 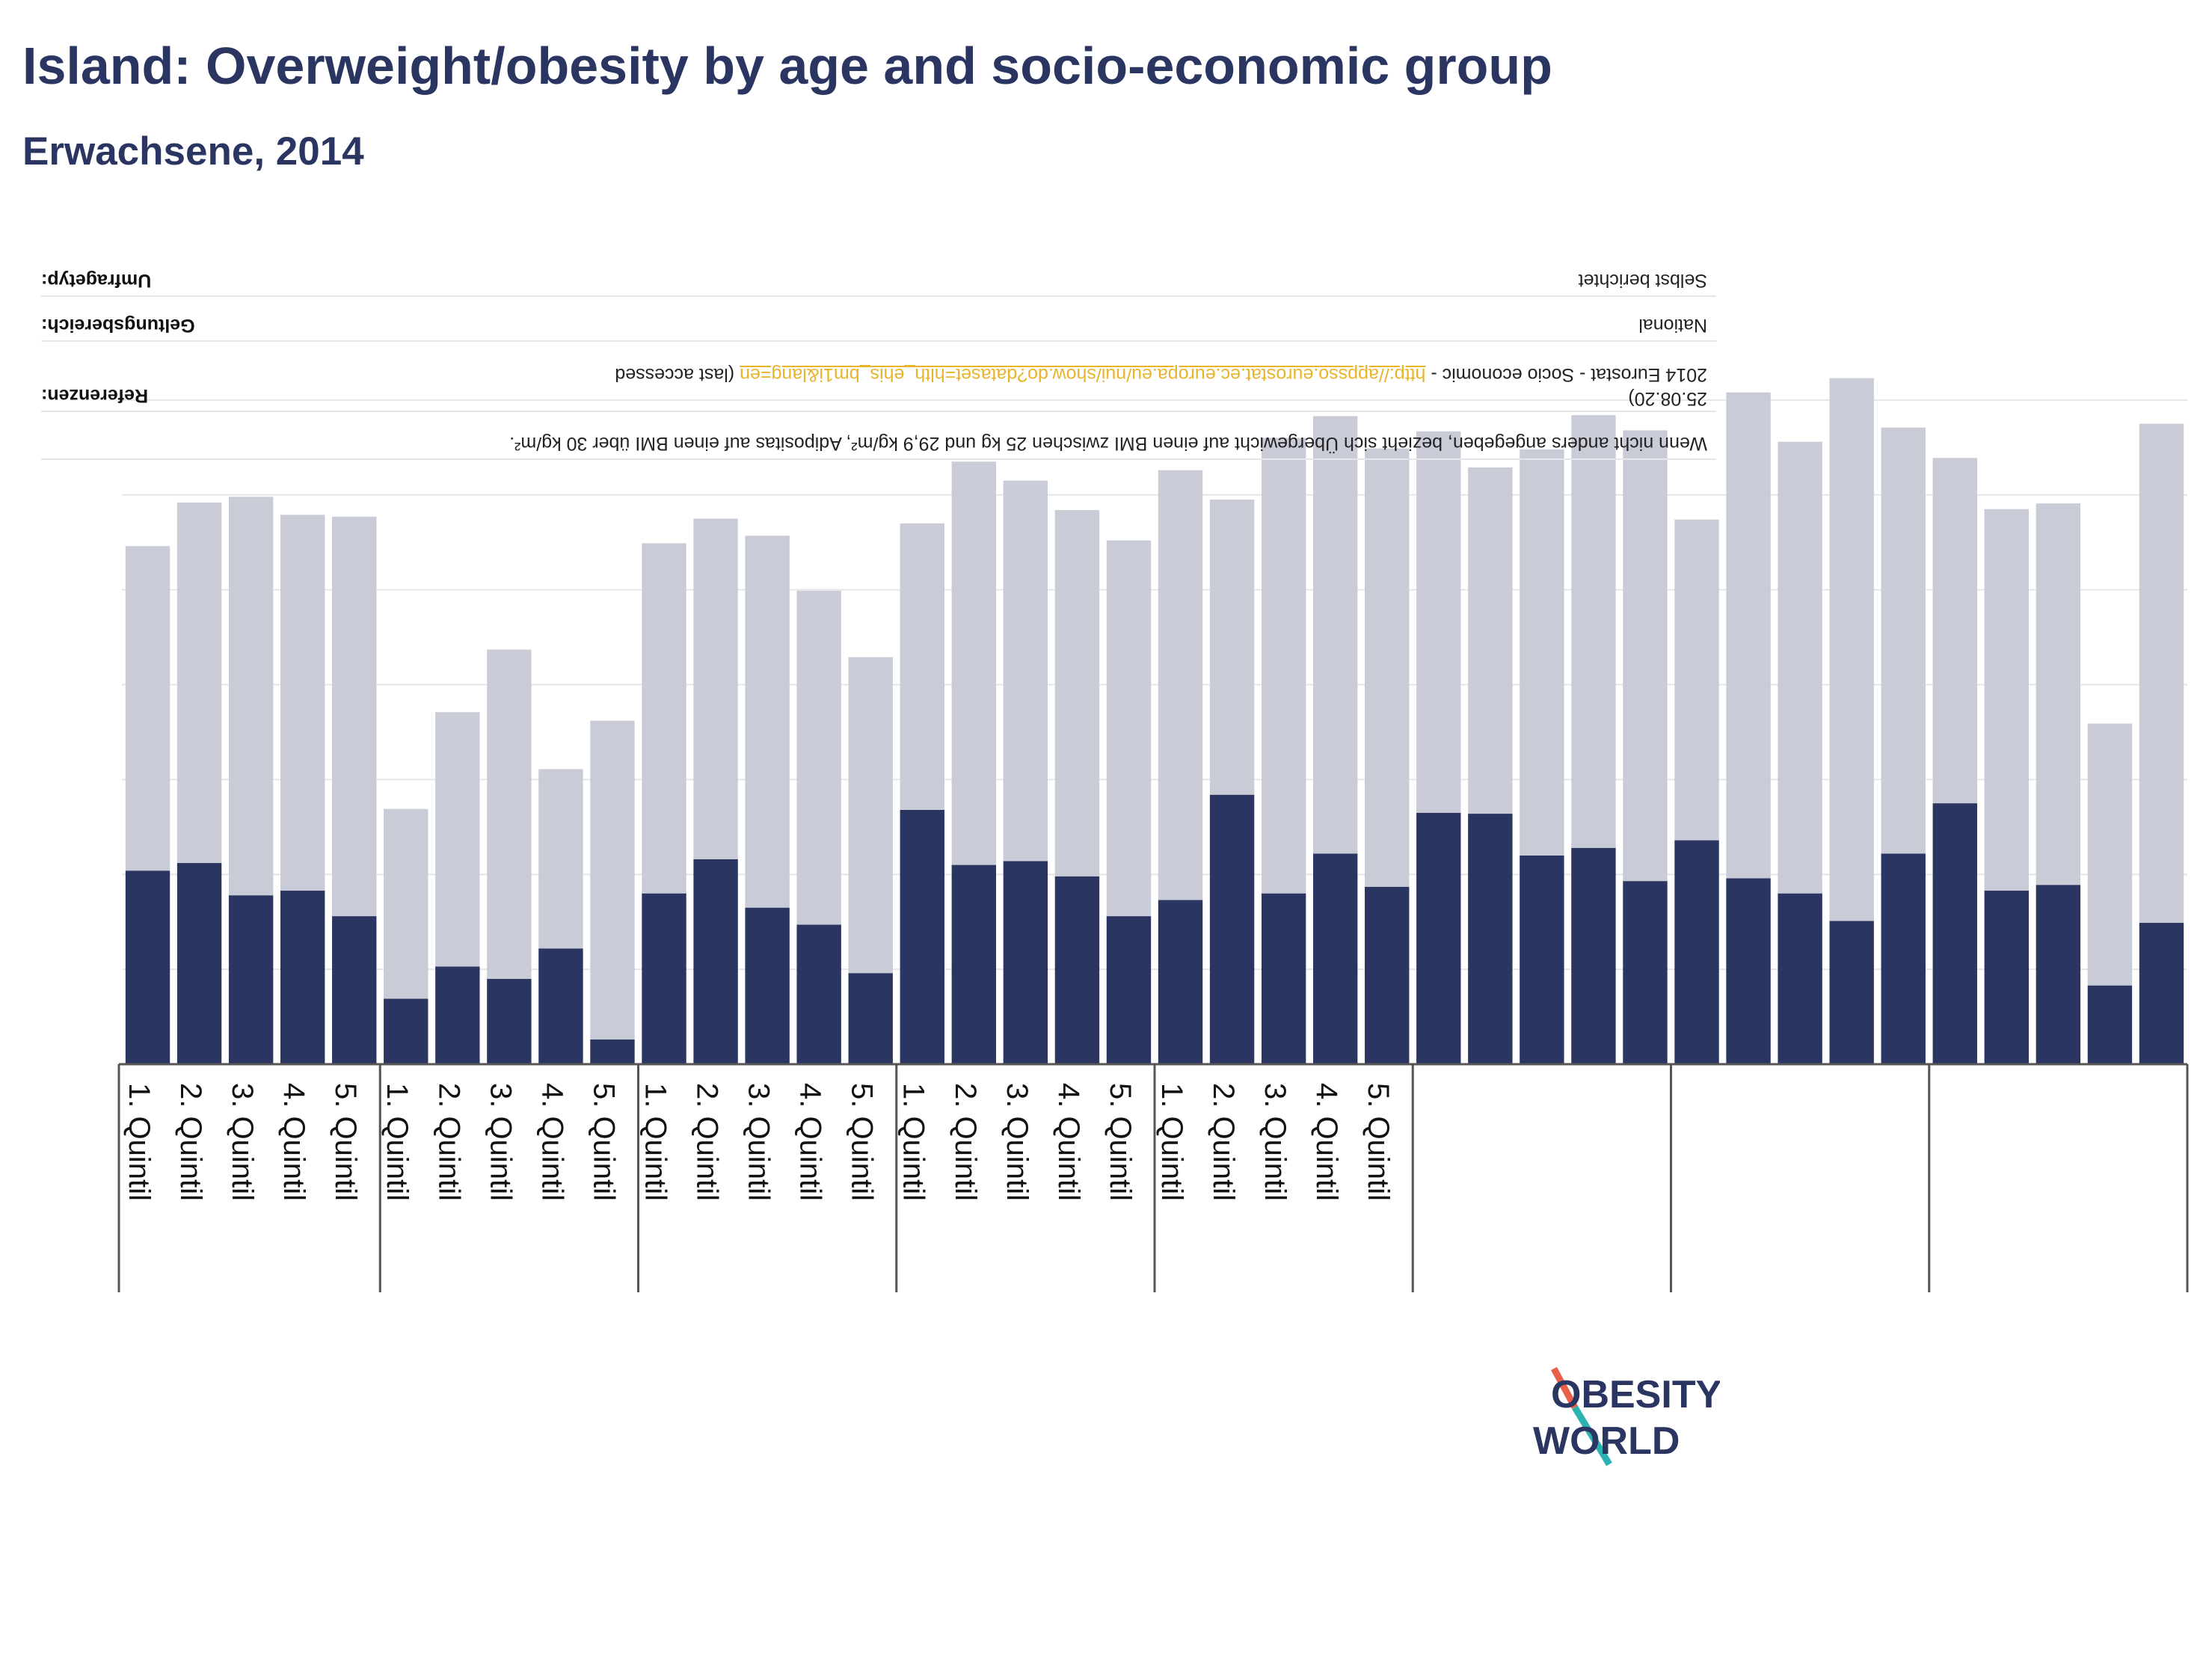 What do you see at coordinates (1564, 1388) in the screenshot?
I see `logo-stroke-red` at bounding box center [1564, 1388].